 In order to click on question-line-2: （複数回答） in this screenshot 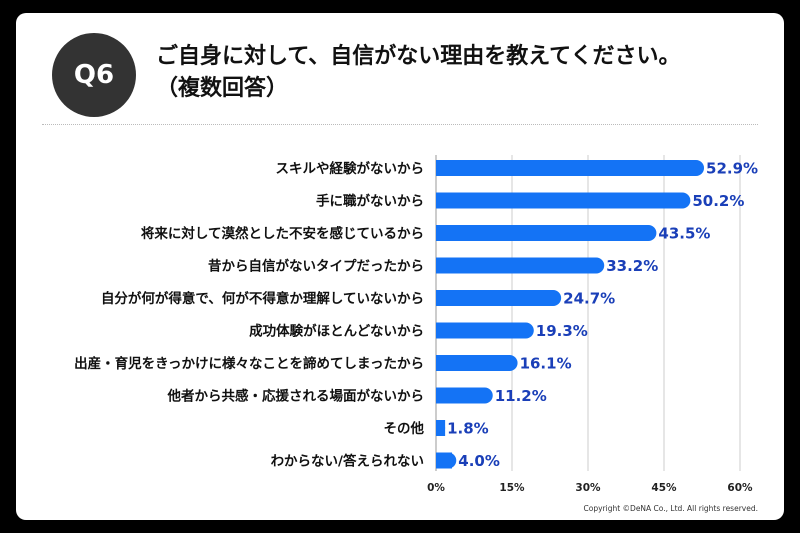, I will do `click(222, 88)`.